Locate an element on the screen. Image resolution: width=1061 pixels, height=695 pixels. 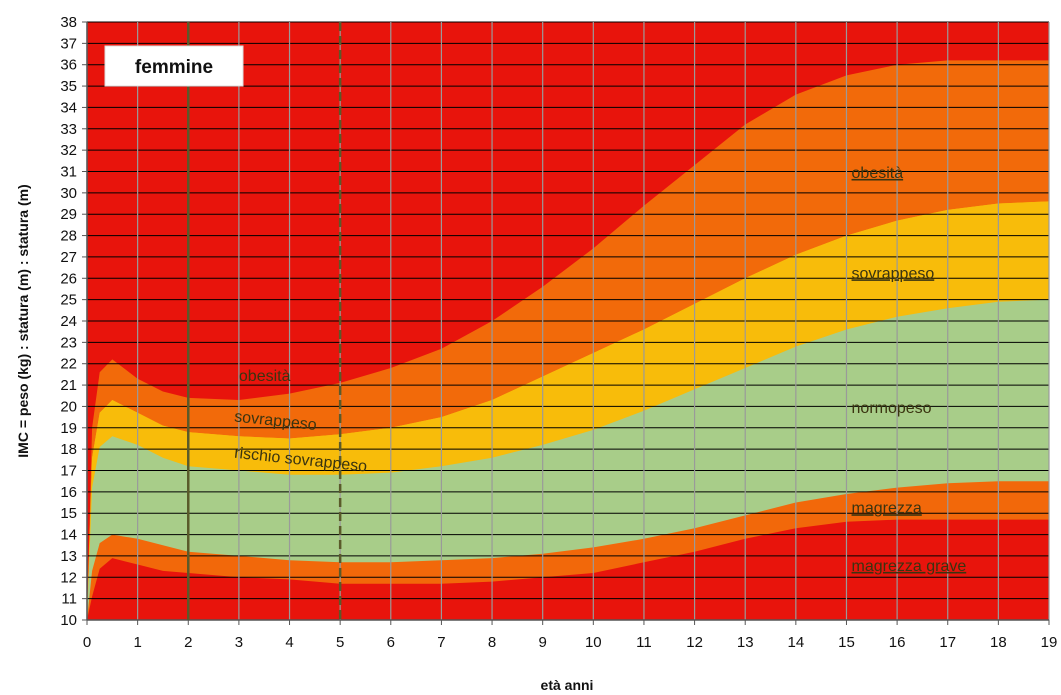
legend-box-background is located at coordinates (174, 66).